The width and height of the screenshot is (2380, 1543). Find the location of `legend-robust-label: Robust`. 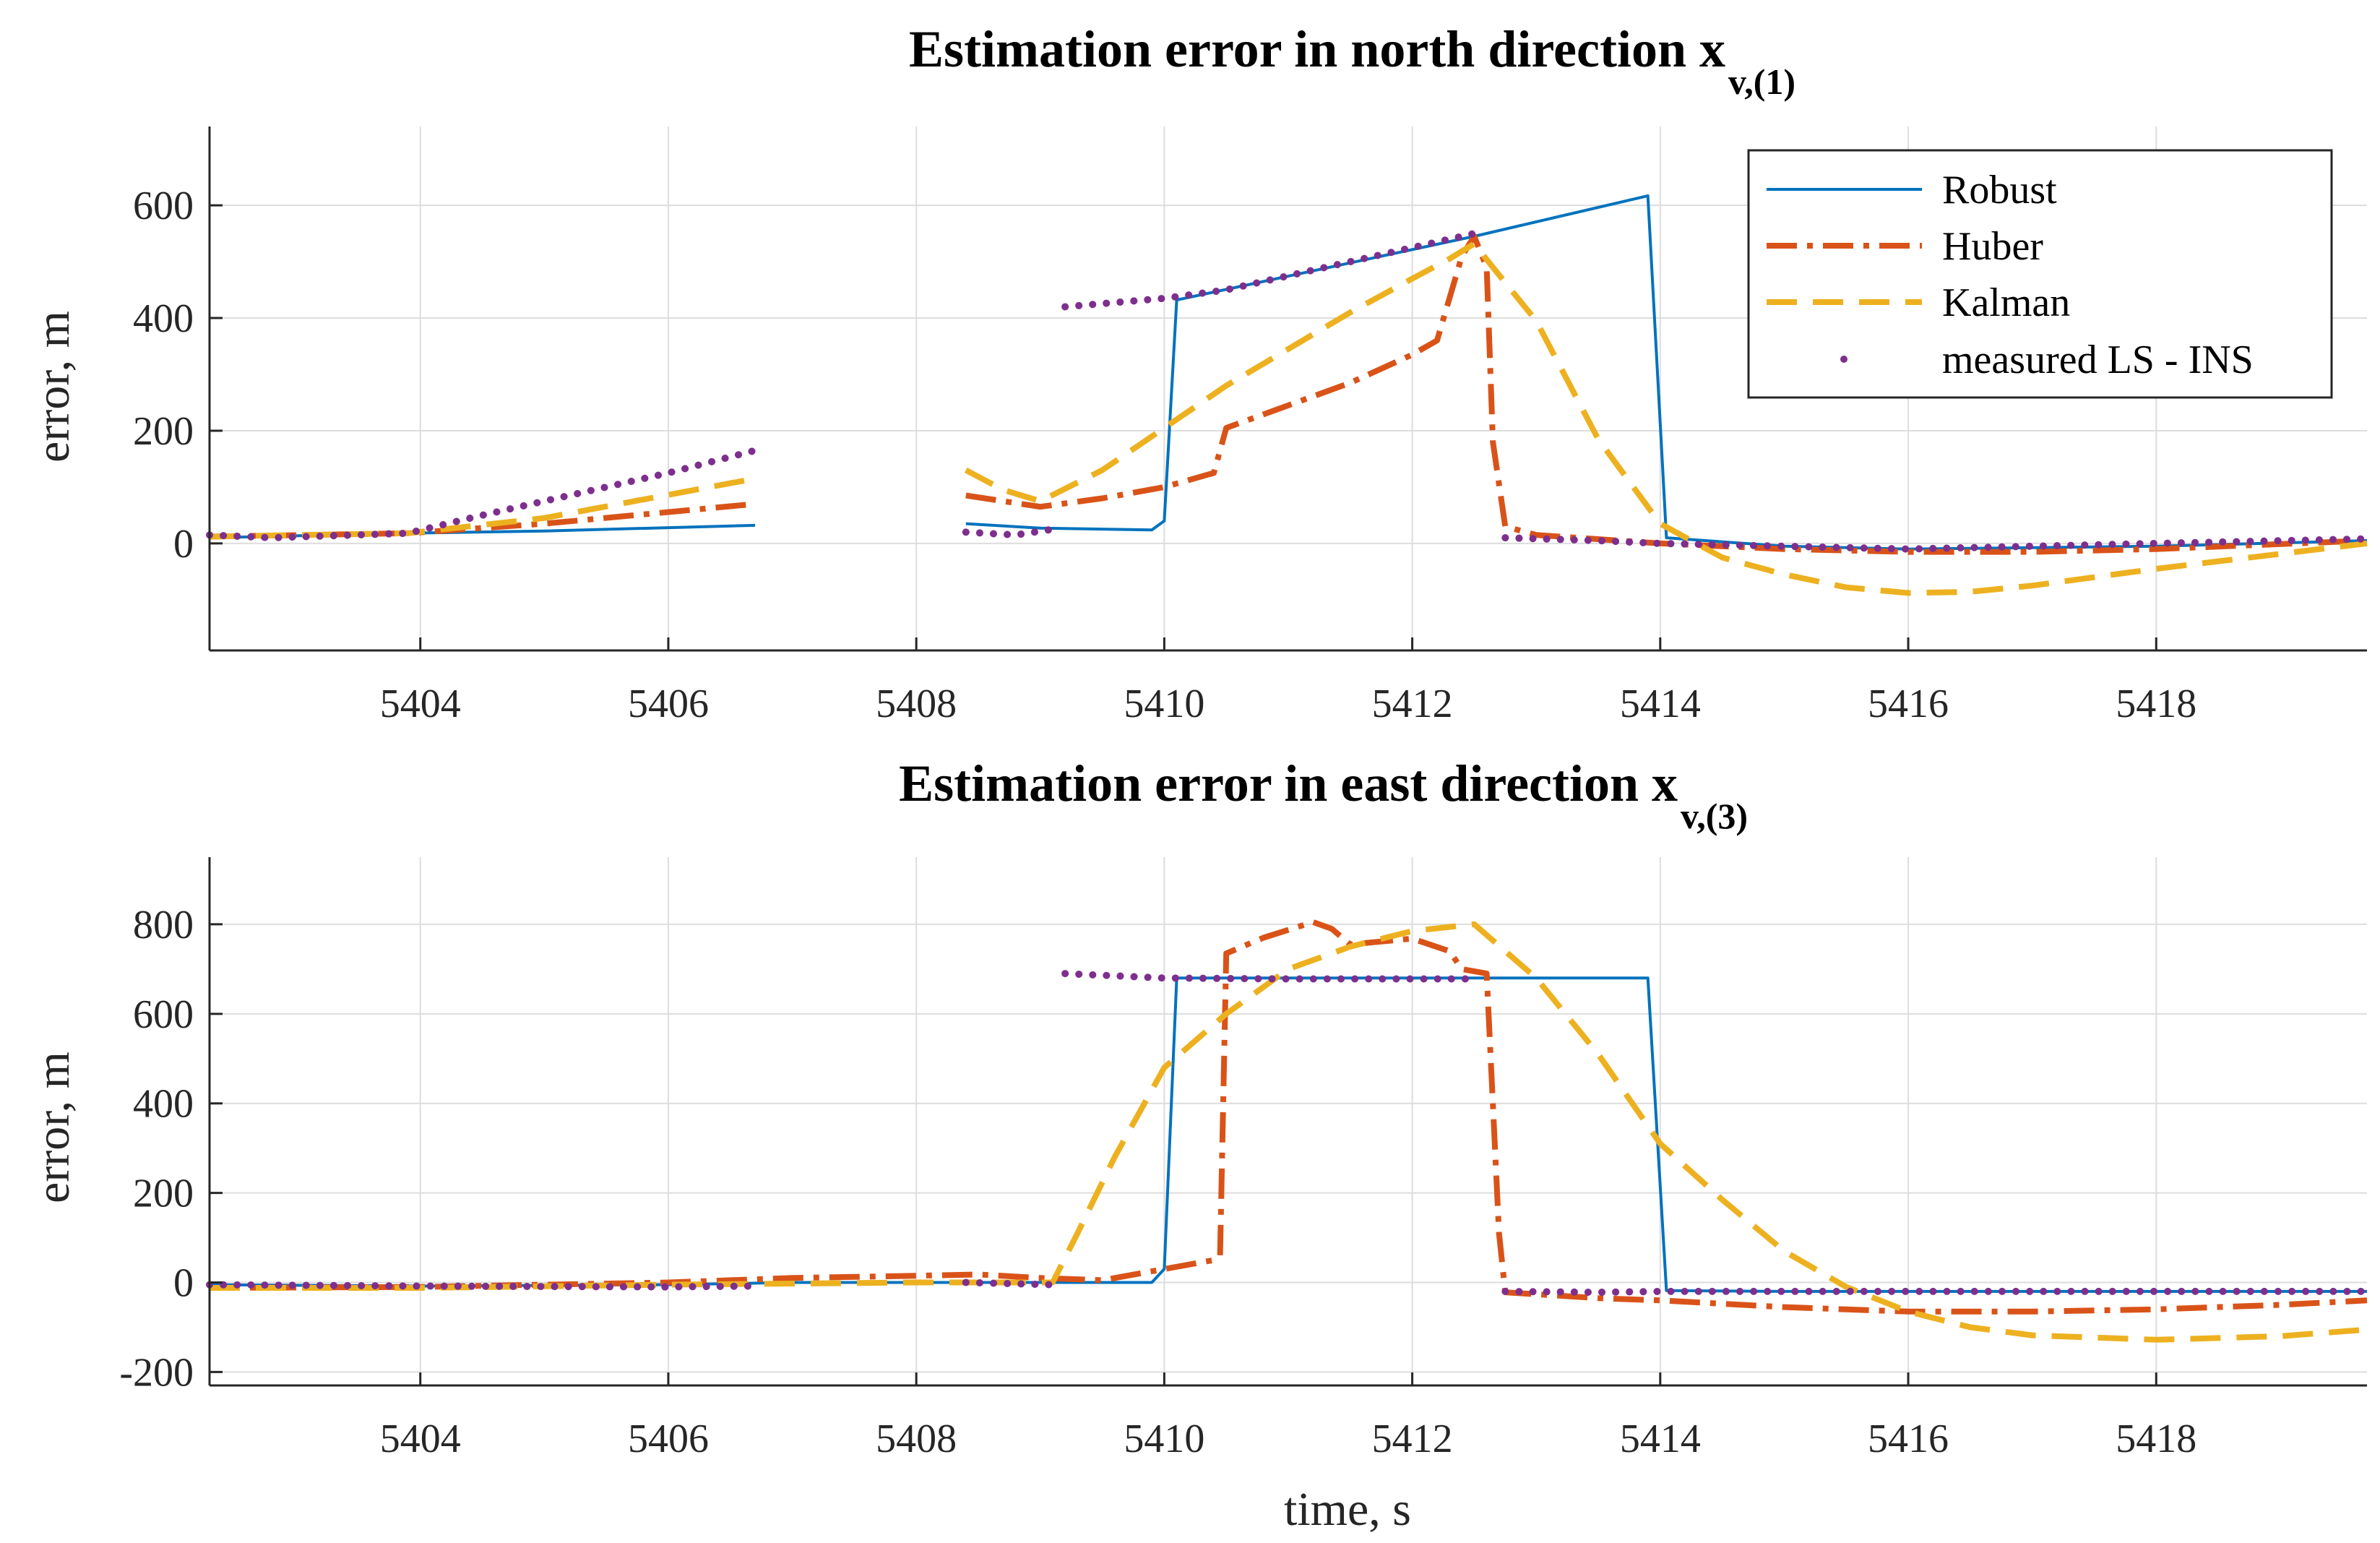

legend-robust-label: Robust is located at coordinates (1999, 190).